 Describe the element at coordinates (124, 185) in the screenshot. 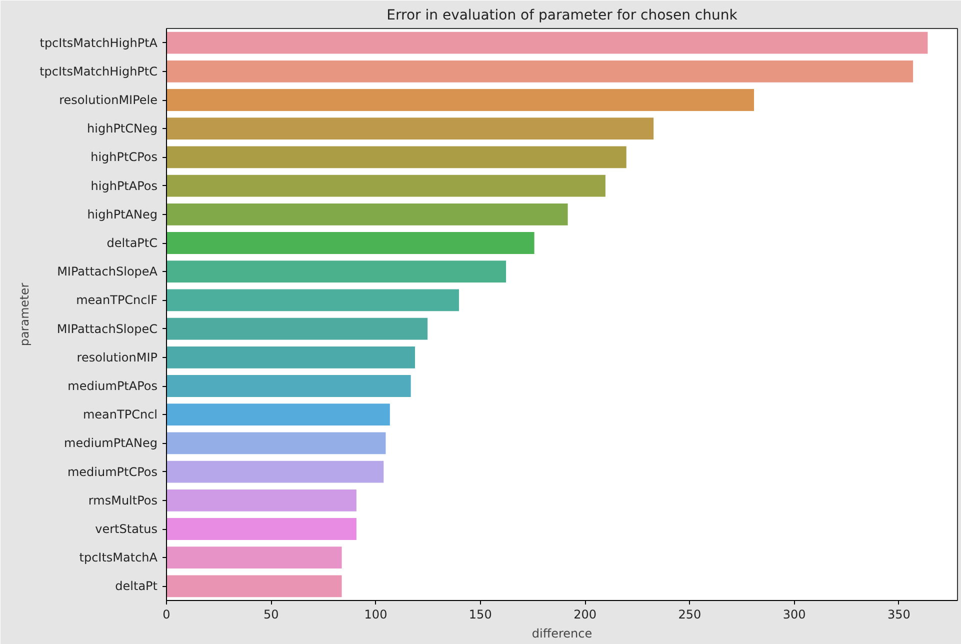

I see `y-tick-label: highPtAPos` at that location.